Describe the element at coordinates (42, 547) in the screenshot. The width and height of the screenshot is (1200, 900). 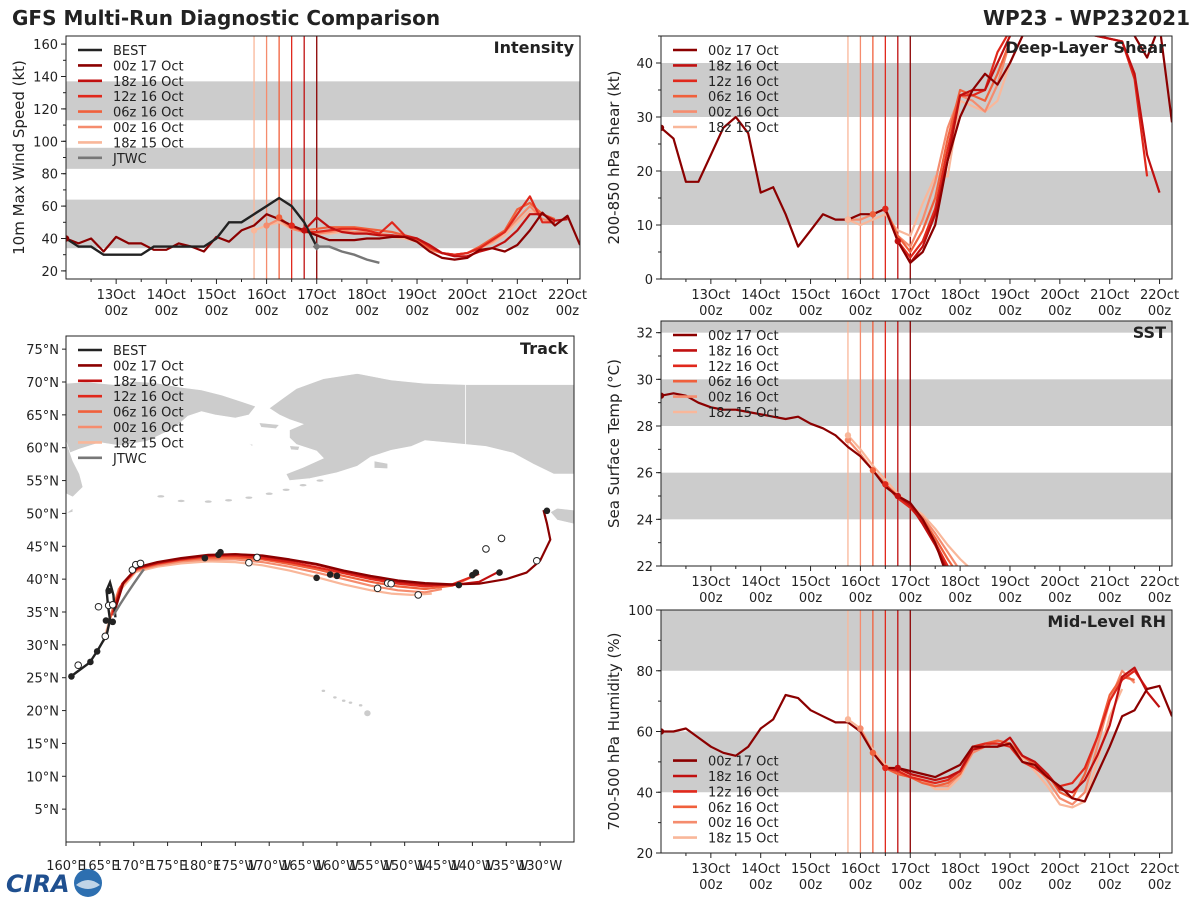
I see `track-lat-label: 45°N` at that location.